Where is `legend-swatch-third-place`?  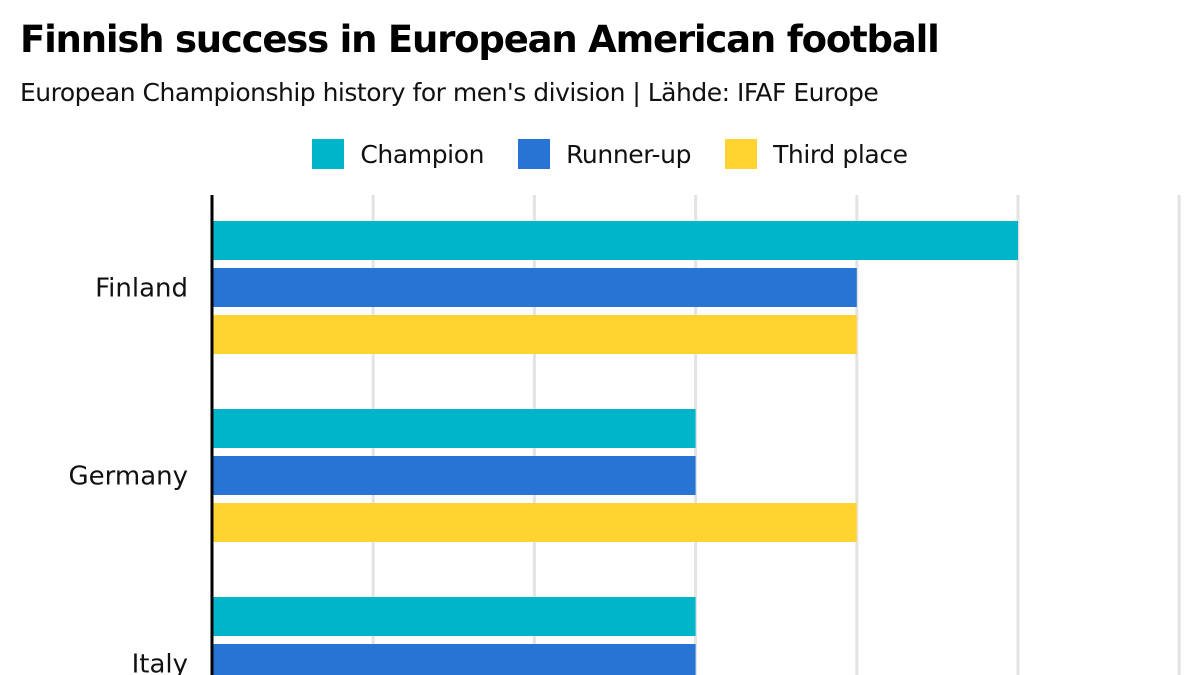
legend-swatch-third-place is located at coordinates (741, 154).